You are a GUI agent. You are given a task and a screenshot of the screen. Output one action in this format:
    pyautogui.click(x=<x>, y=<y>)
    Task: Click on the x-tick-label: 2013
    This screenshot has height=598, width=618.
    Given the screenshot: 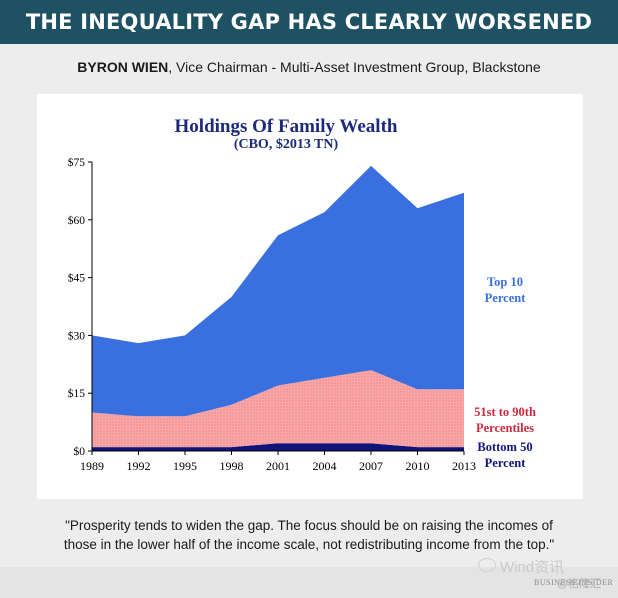 What is the action you would take?
    pyautogui.click(x=464, y=466)
    